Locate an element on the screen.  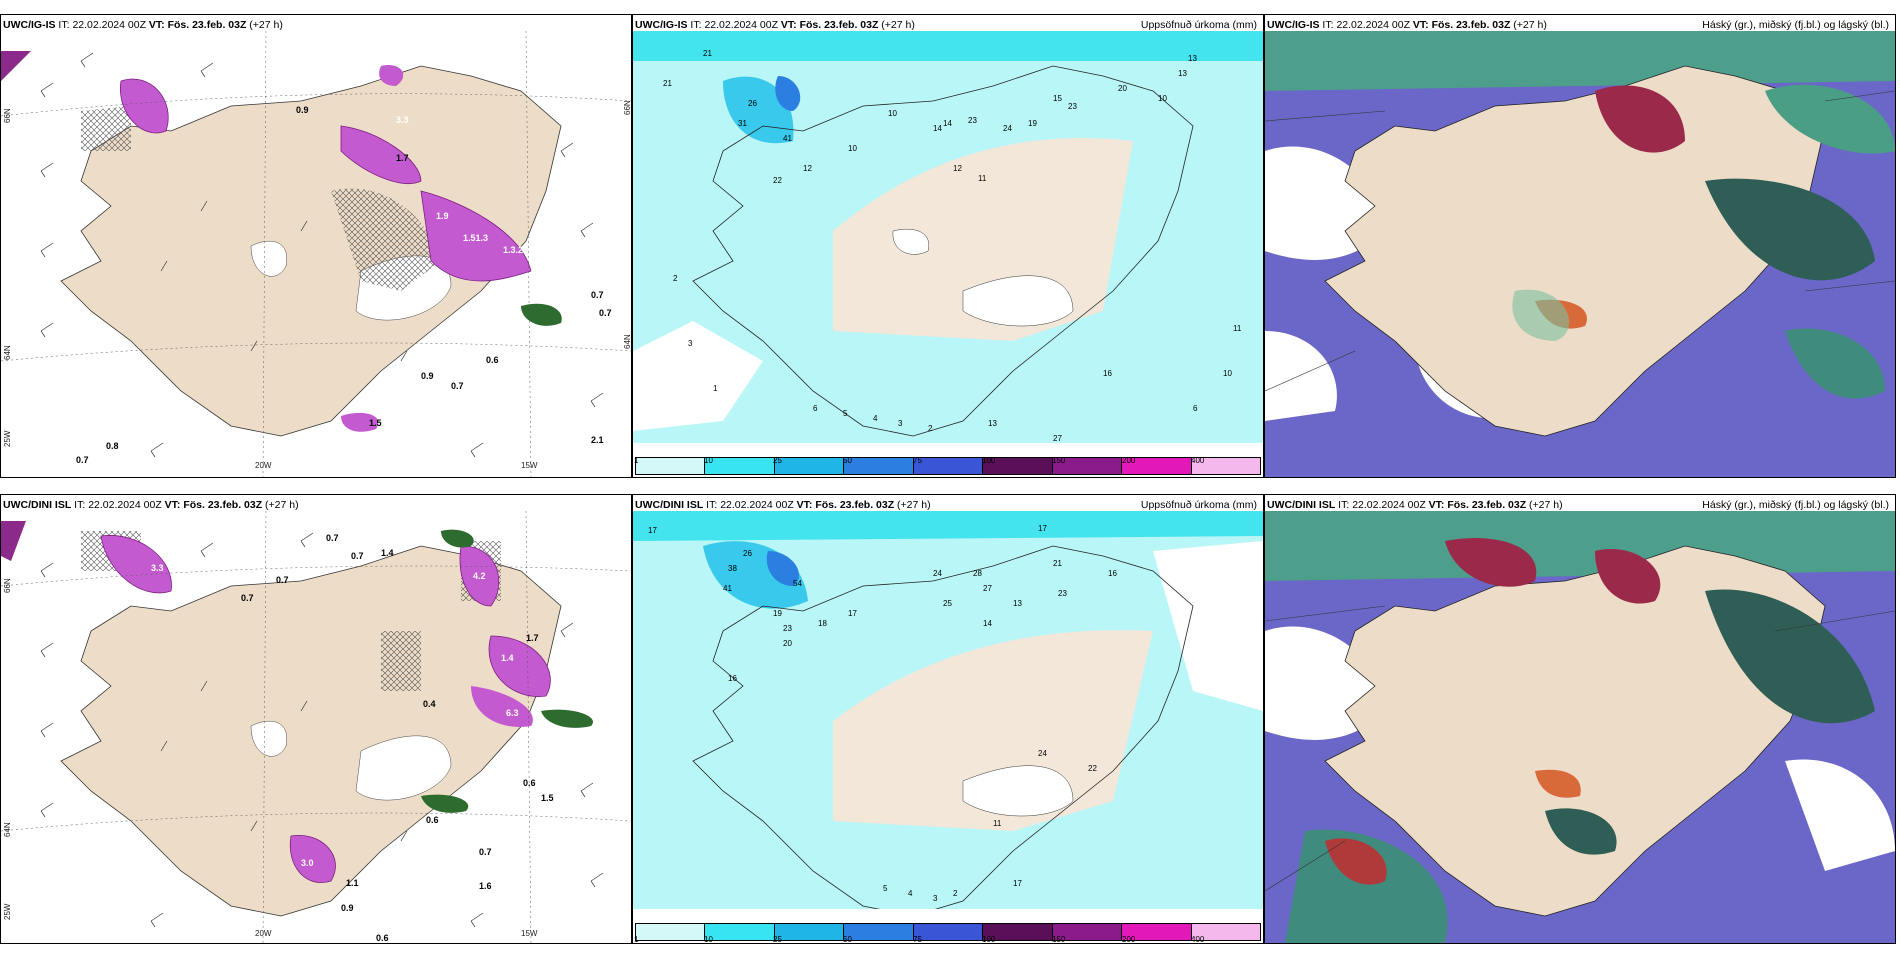
svg-text: 3.1 is located at coordinates (507, 298).